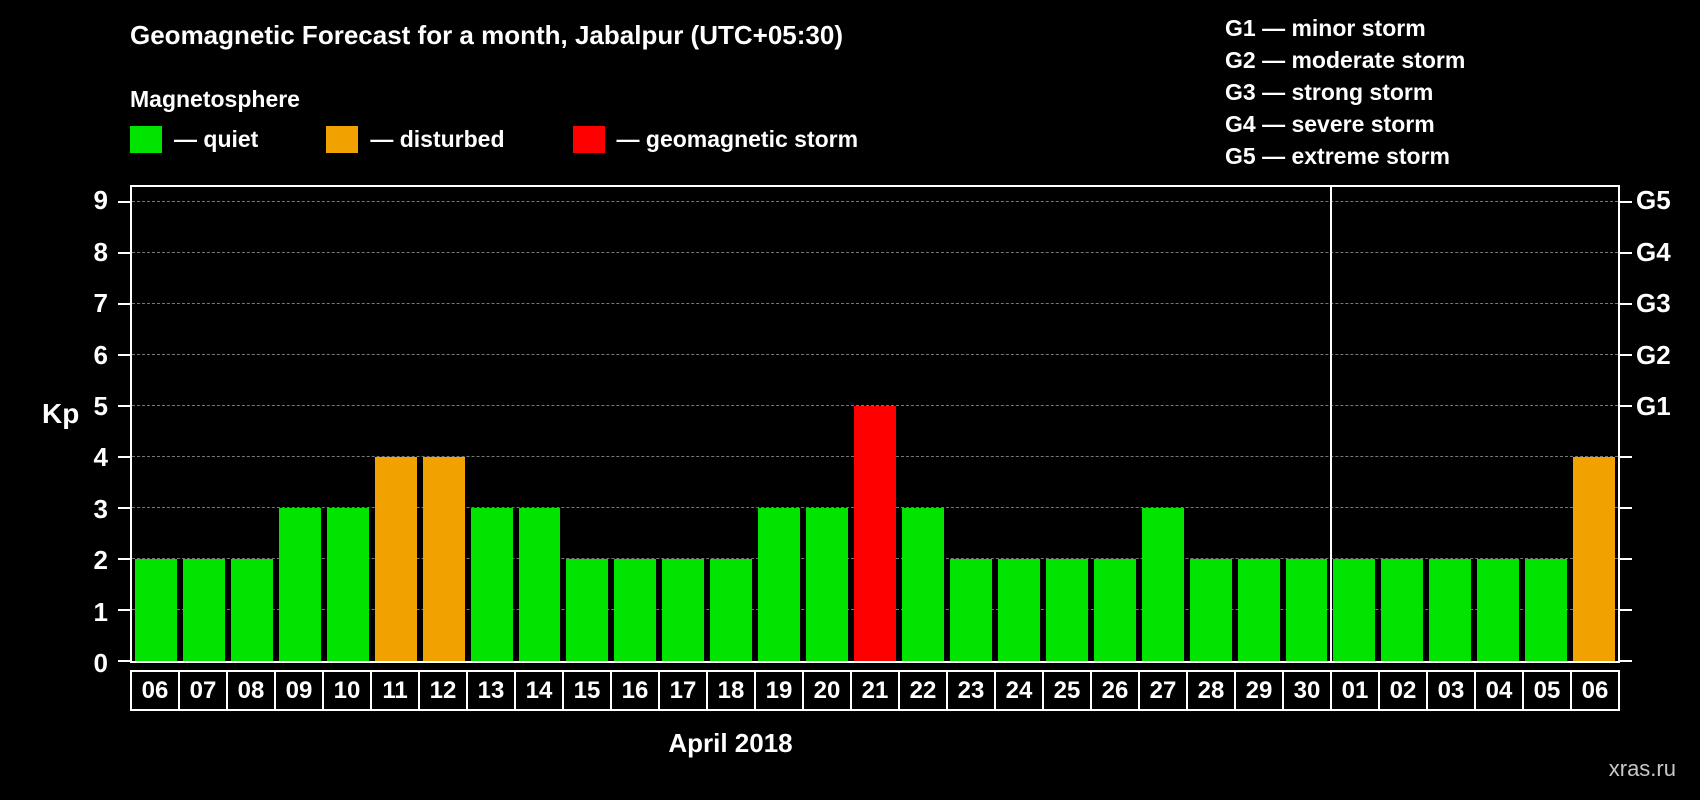 This screenshot has height=800, width=1700. What do you see at coordinates (1331, 424) in the screenshot?
I see `month-separator-line` at bounding box center [1331, 424].